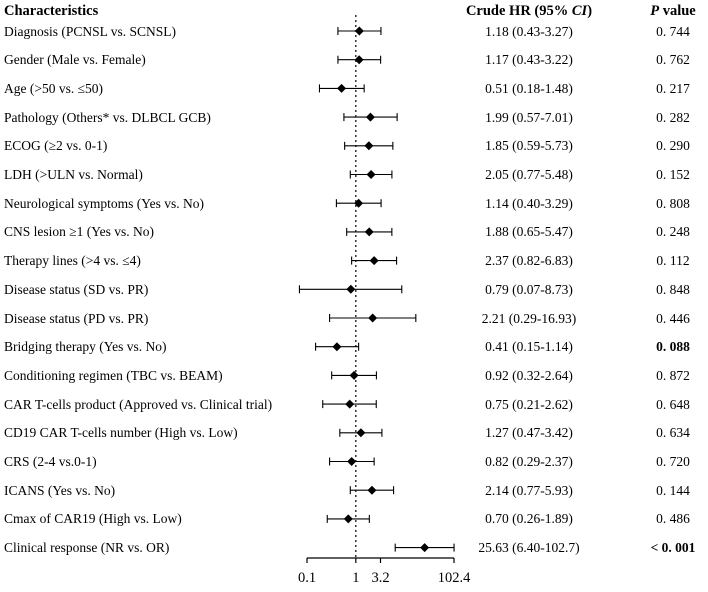 The width and height of the screenshot is (708, 592). What do you see at coordinates (673, 174) in the screenshot?
I see `row-p-value: 0. 152` at bounding box center [673, 174].